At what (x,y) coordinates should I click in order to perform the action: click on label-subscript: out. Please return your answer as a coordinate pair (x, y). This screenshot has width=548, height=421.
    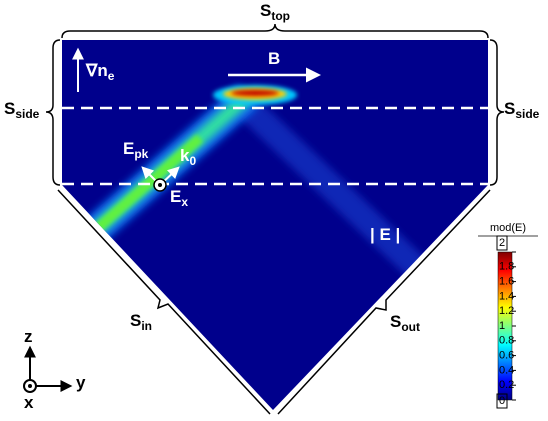
    Looking at the image, I should click on (410, 327).